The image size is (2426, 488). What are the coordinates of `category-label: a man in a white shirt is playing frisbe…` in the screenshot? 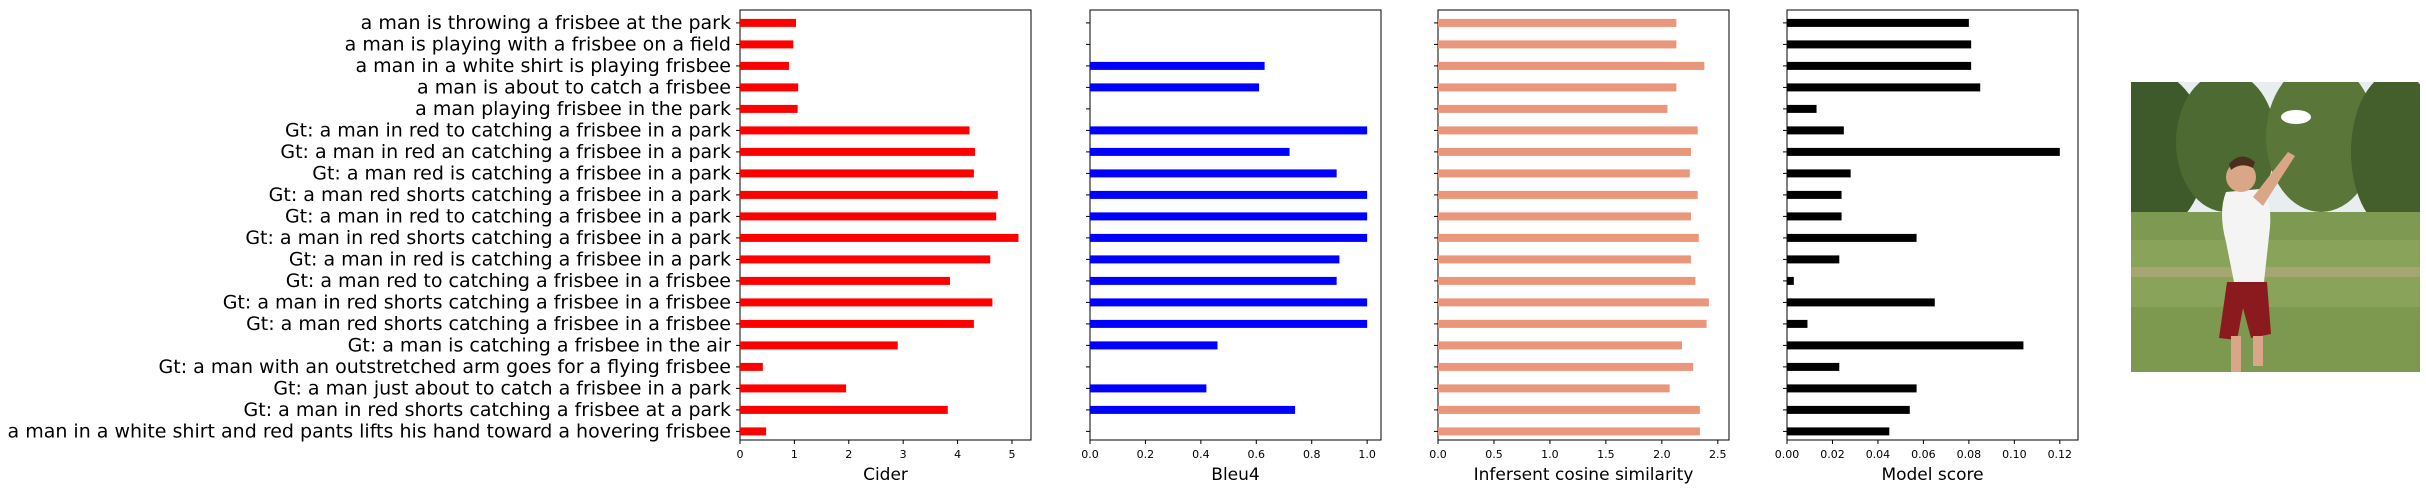 It's located at (543, 66).